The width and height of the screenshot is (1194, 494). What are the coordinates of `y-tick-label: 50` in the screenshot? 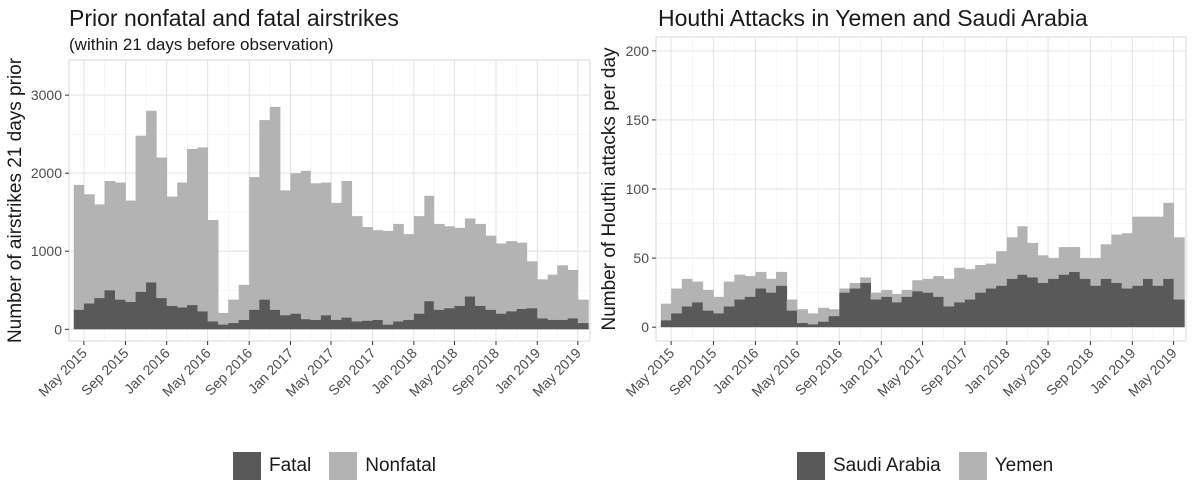 It's located at (641, 258).